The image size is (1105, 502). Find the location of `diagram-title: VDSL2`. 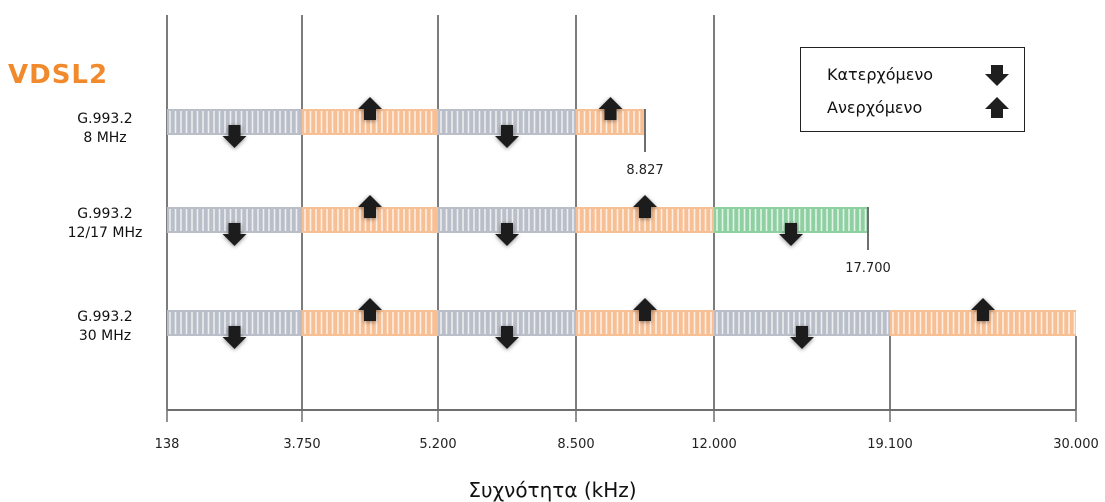

diagram-title: VDSL2 is located at coordinates (58, 75).